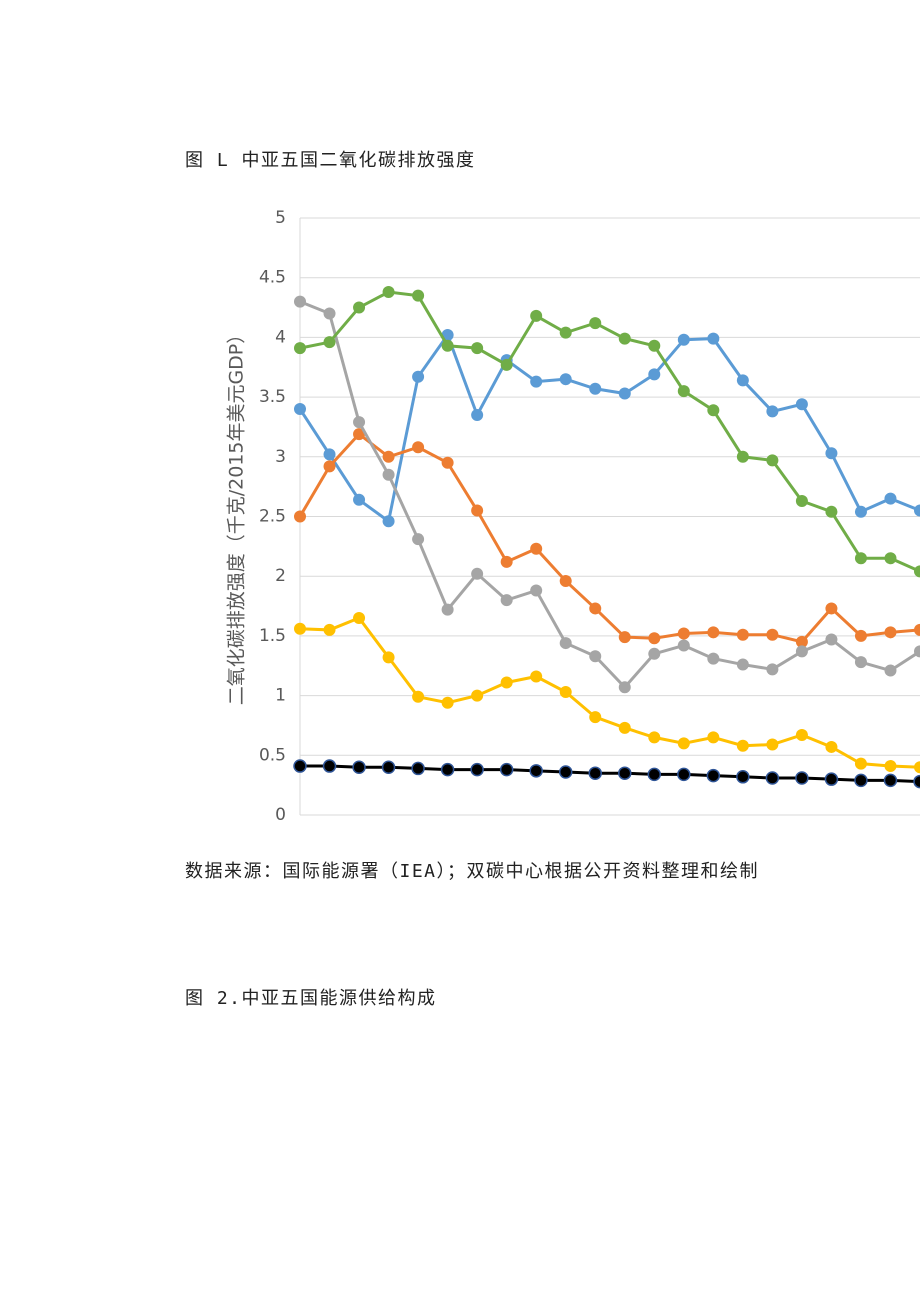 This screenshot has width=920, height=1301. Describe the element at coordinates (280, 457) in the screenshot. I see `y-tick-label: 3` at that location.